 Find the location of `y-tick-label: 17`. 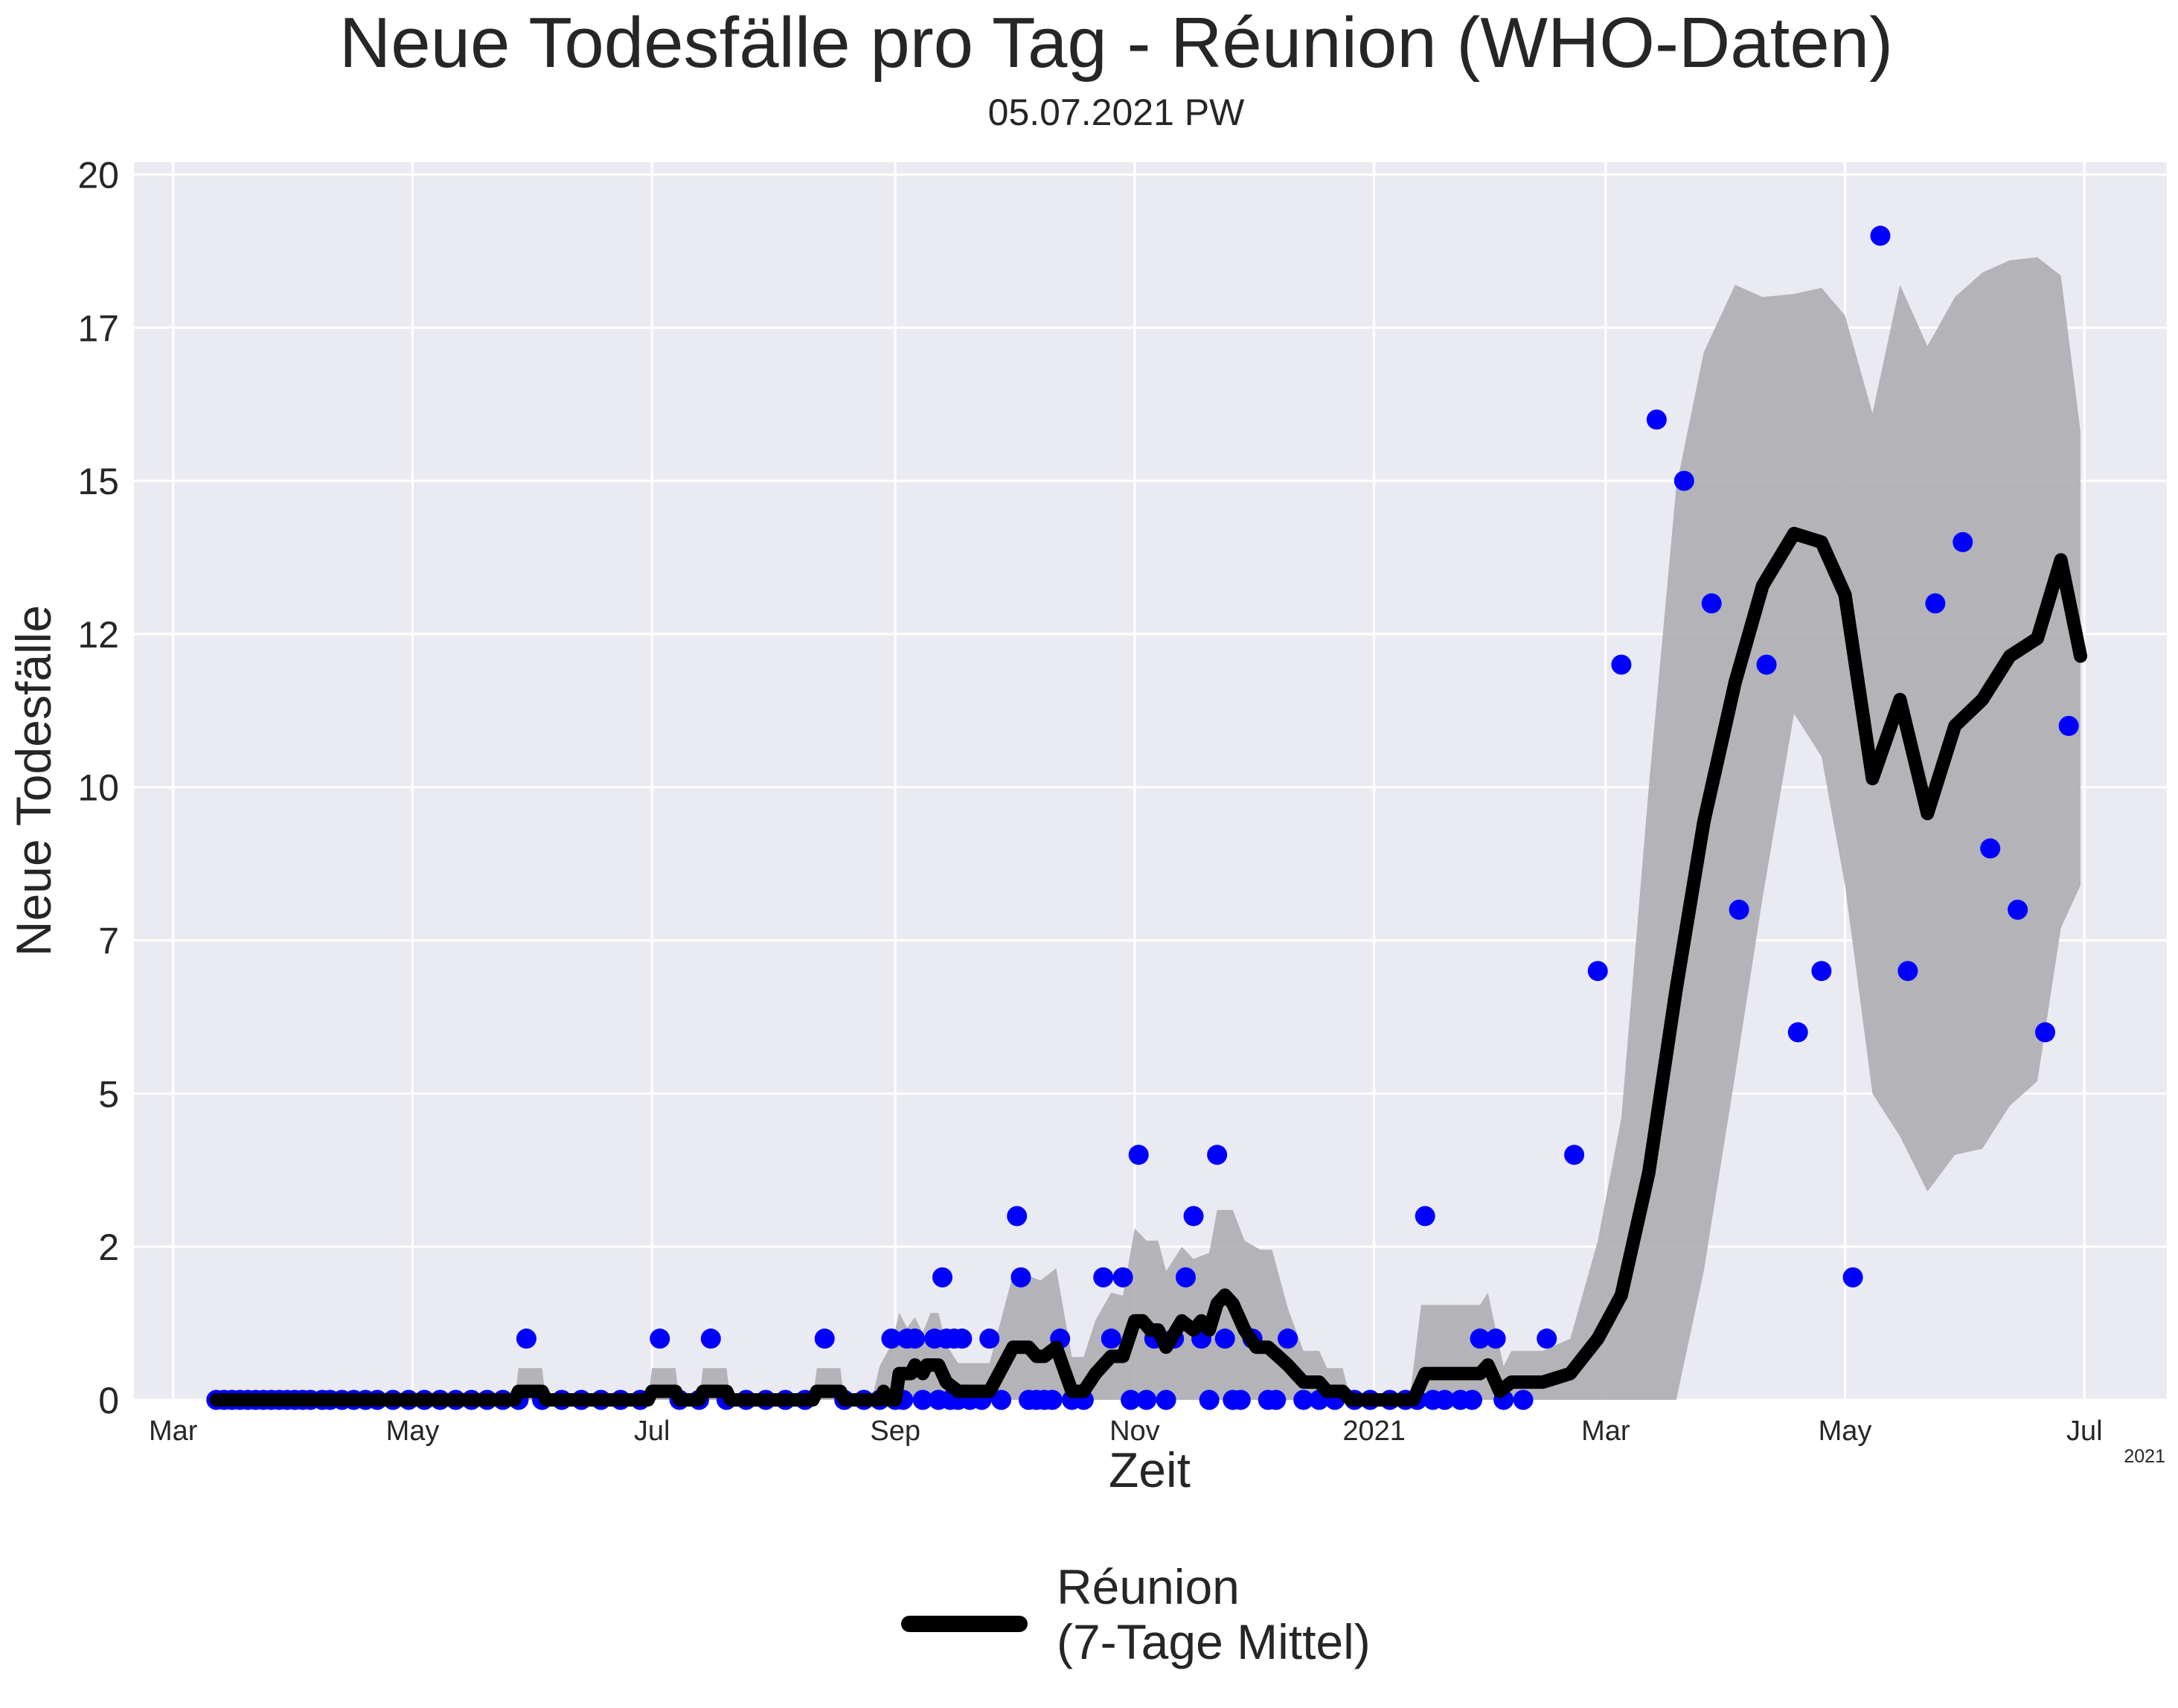

y-tick-label: 17 is located at coordinates (98, 328).